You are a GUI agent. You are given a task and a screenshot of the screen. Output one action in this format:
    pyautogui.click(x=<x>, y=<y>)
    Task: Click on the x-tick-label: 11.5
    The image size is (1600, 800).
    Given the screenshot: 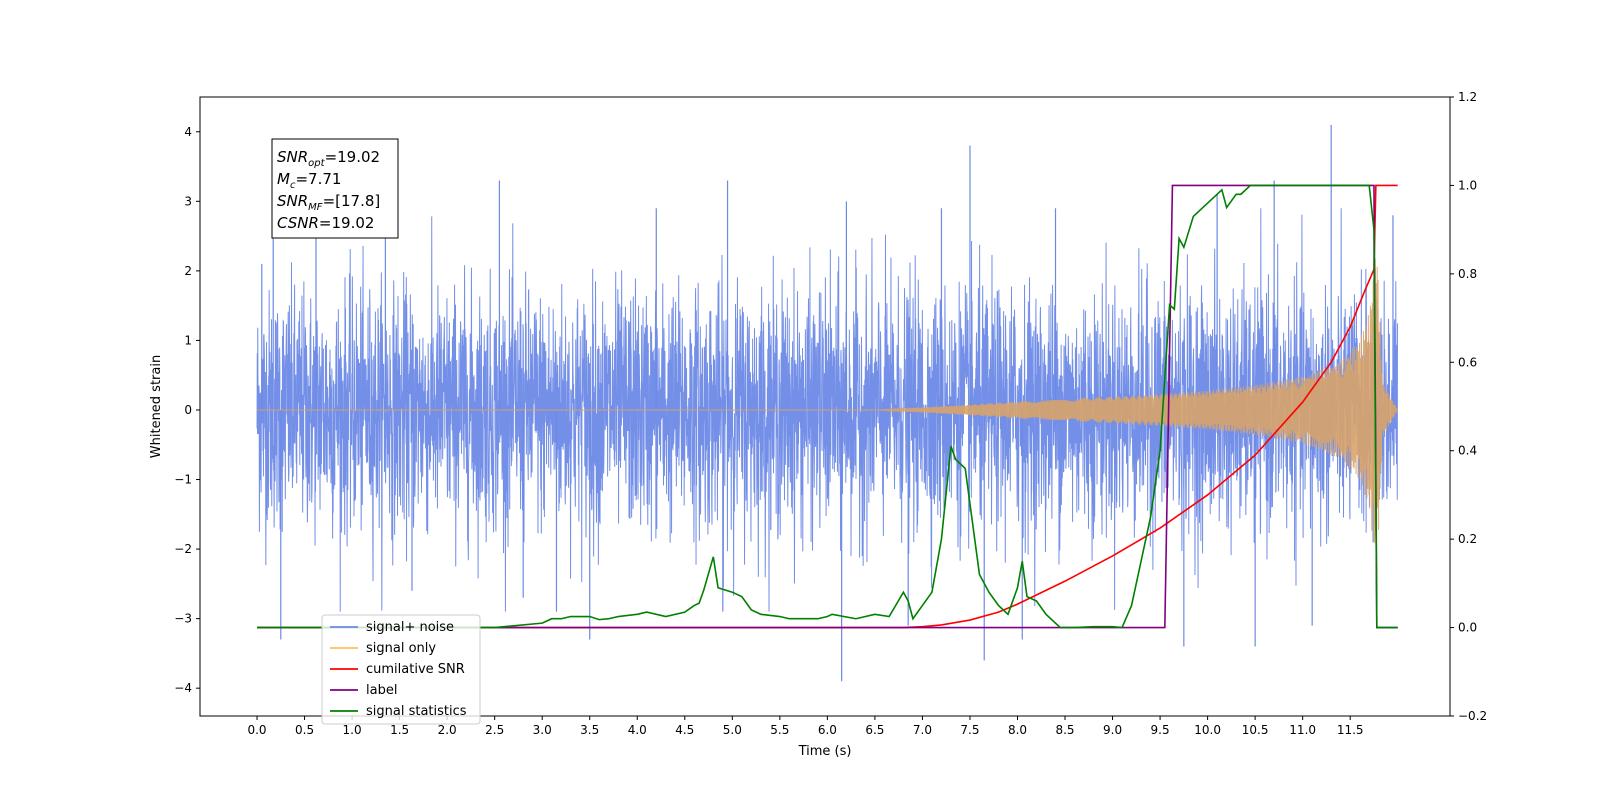 What is the action you would take?
    pyautogui.click(x=1350, y=730)
    